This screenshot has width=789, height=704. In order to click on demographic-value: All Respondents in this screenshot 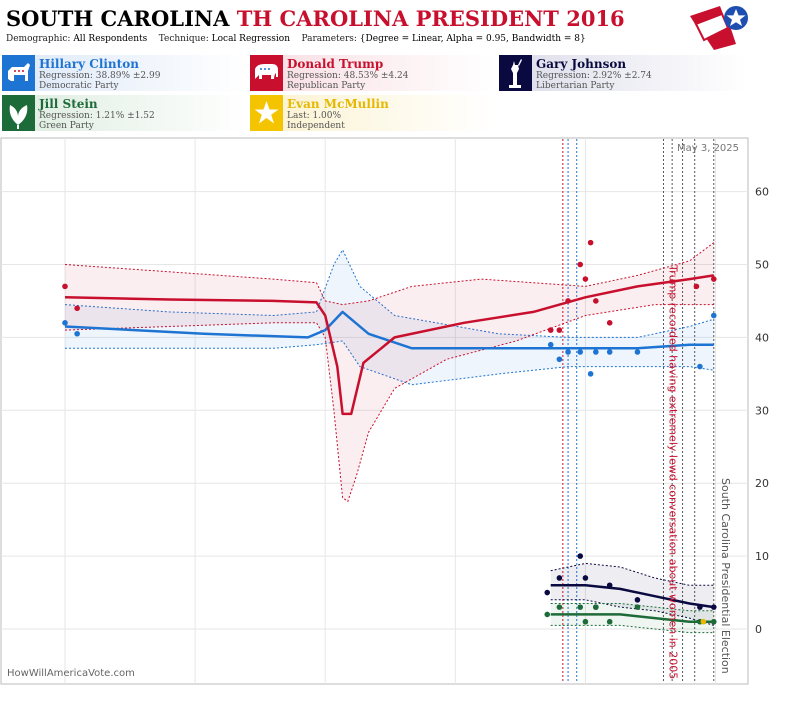, I will do `click(110, 39)`.